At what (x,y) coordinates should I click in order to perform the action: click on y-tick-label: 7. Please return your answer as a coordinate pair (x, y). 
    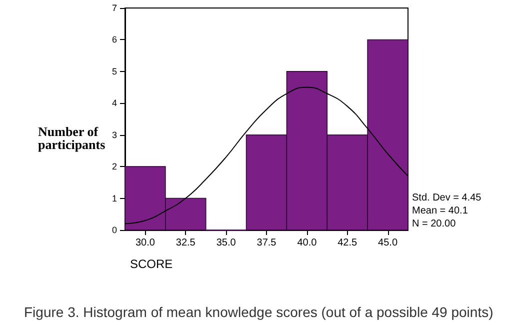
    Looking at the image, I should click on (114, 8).